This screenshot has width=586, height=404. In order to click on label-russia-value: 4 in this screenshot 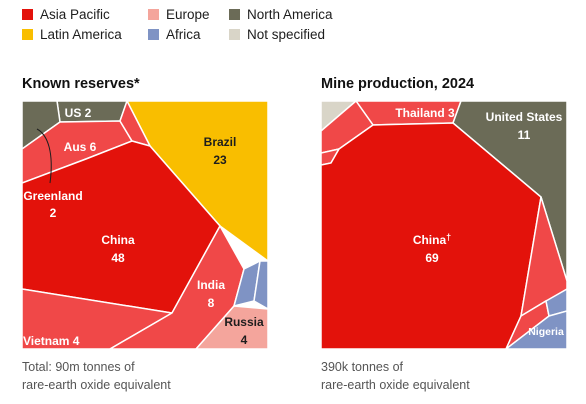, I will do `click(244, 340)`.